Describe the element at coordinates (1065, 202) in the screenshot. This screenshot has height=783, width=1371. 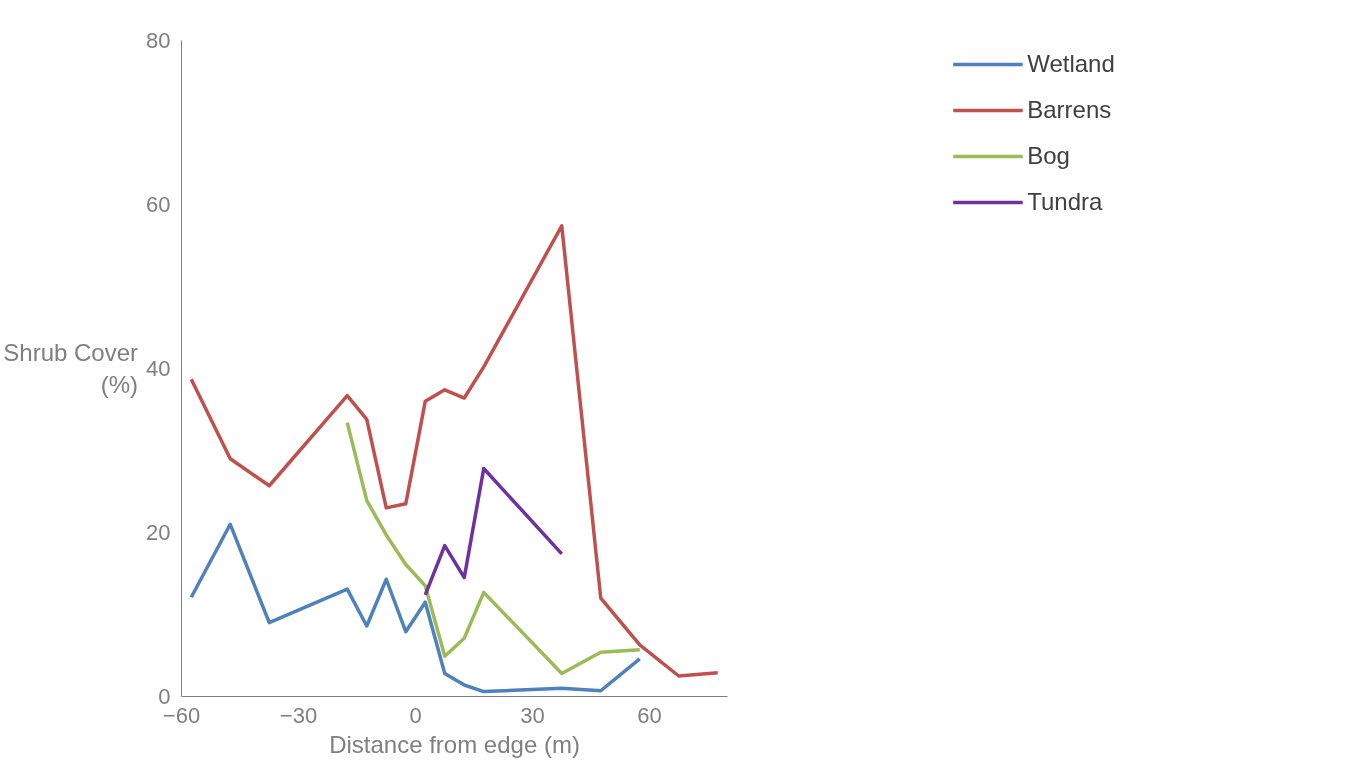
I see `legend-label: Tundra` at that location.